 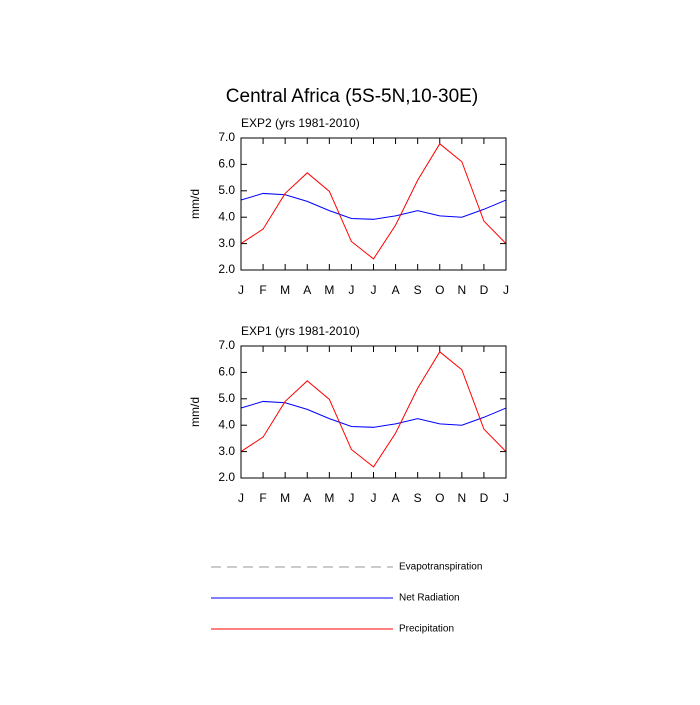 What do you see at coordinates (300, 123) in the screenshot?
I see `subtitle: EXP2 (yrs 1981-2010)` at bounding box center [300, 123].